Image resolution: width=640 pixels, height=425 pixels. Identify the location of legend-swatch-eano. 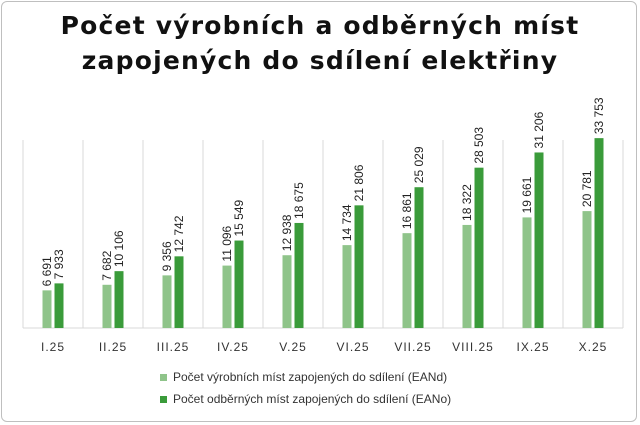
(163, 399).